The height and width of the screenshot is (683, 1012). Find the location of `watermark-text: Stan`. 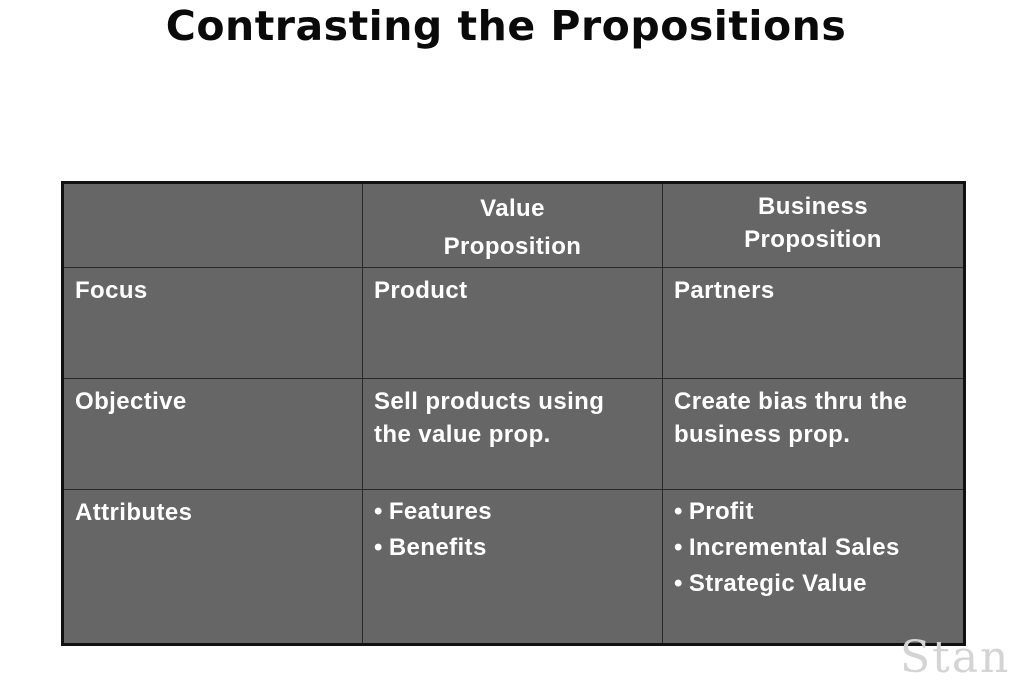

watermark-text: Stan is located at coordinates (955, 657).